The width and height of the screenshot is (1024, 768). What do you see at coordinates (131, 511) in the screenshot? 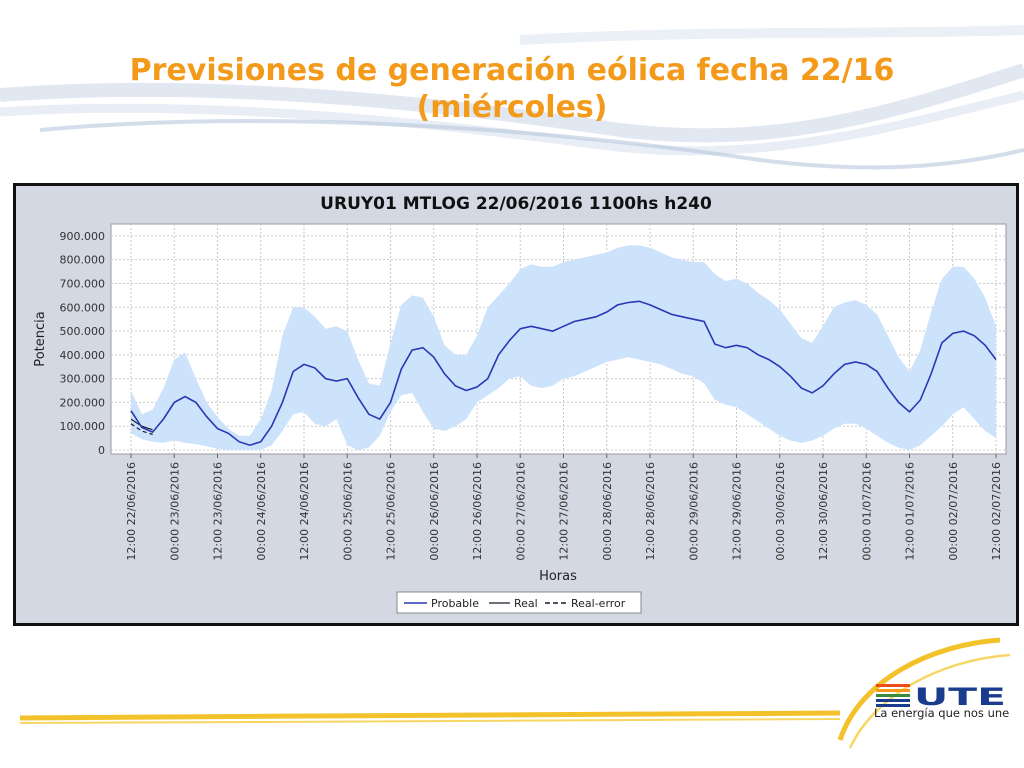
I see `x-tick-label: 12:00 22/06/2016` at bounding box center [131, 511].